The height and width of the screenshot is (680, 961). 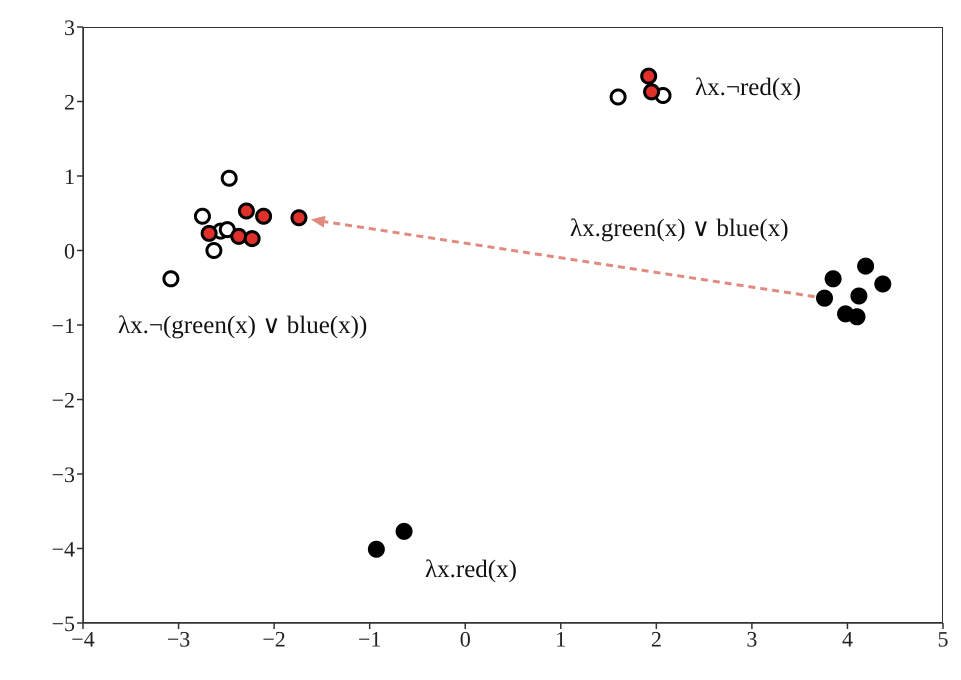 What do you see at coordinates (243, 325) in the screenshot?
I see `annotation: λx.¬(green(x) ∨ blue(x))` at bounding box center [243, 325].